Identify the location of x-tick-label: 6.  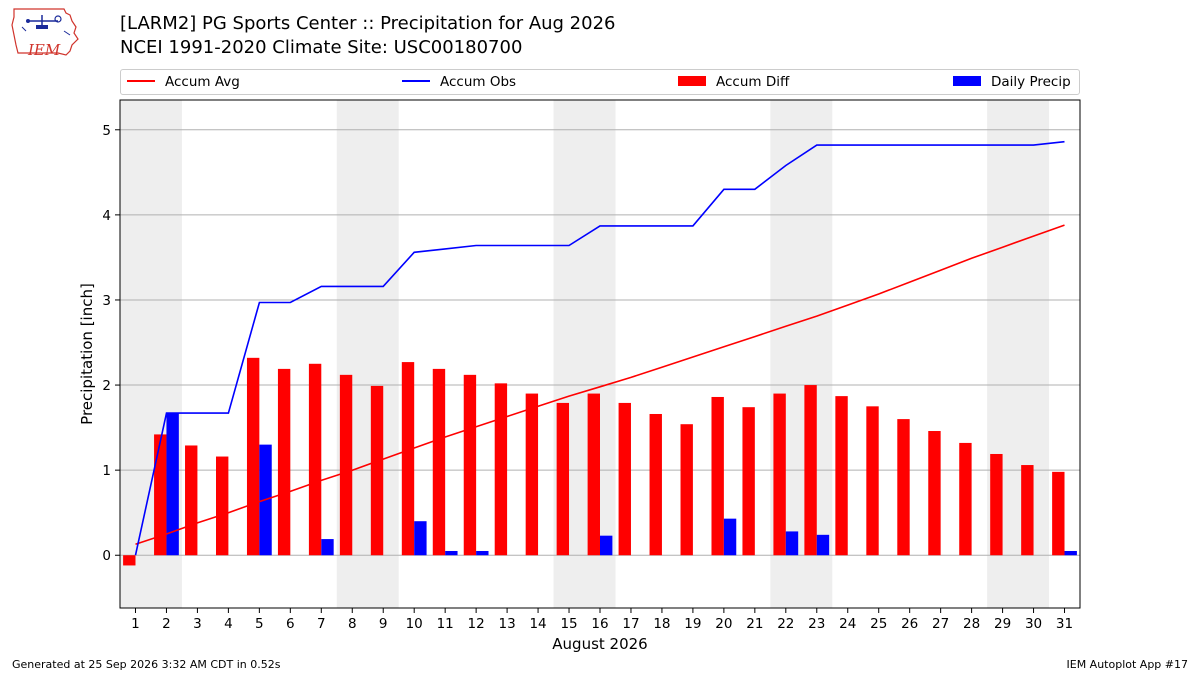
(290, 624).